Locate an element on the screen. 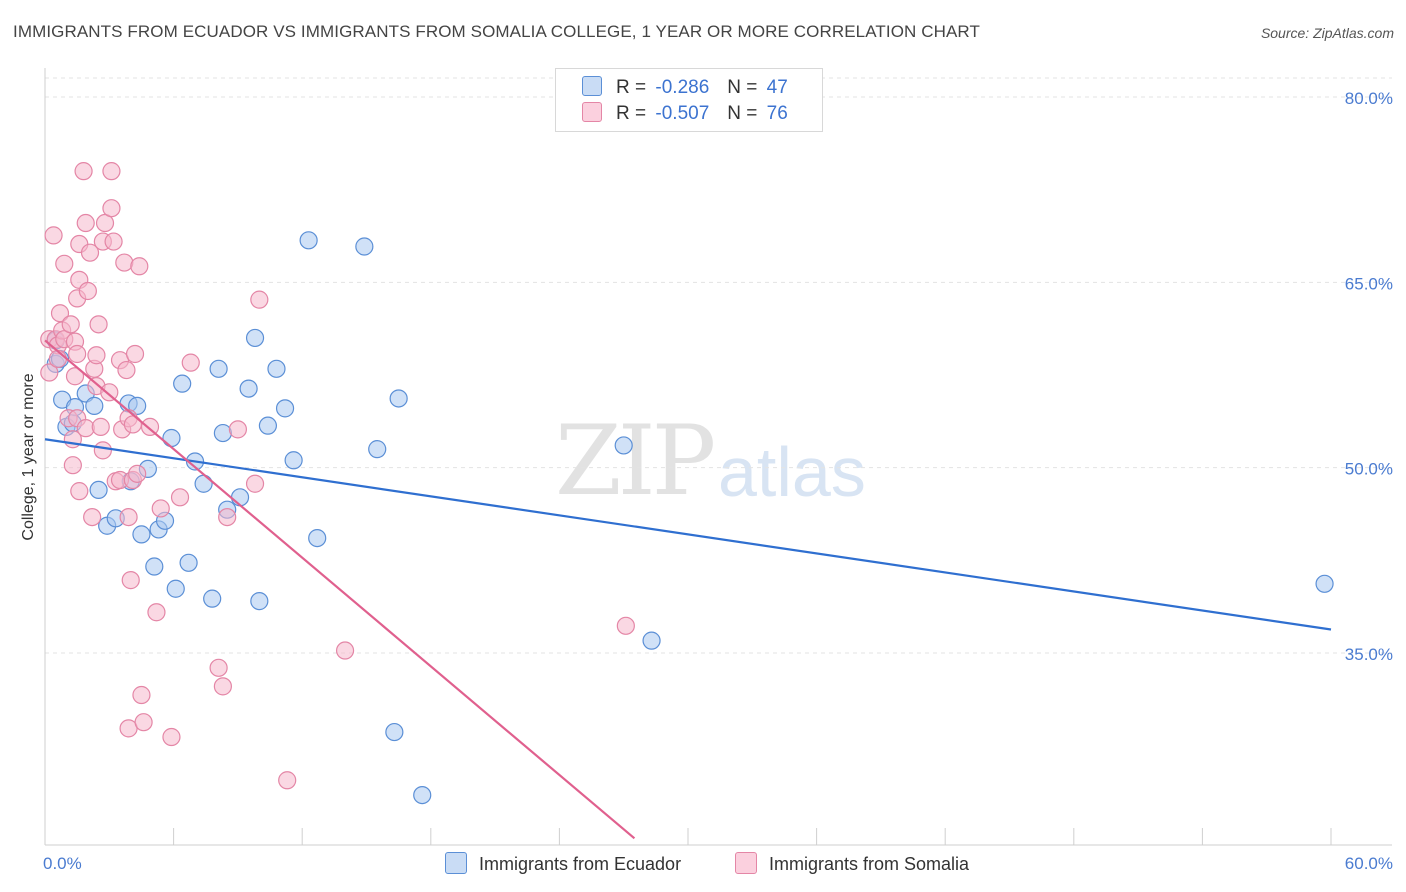  ecuador-n-value: 47 is located at coordinates (777, 87).